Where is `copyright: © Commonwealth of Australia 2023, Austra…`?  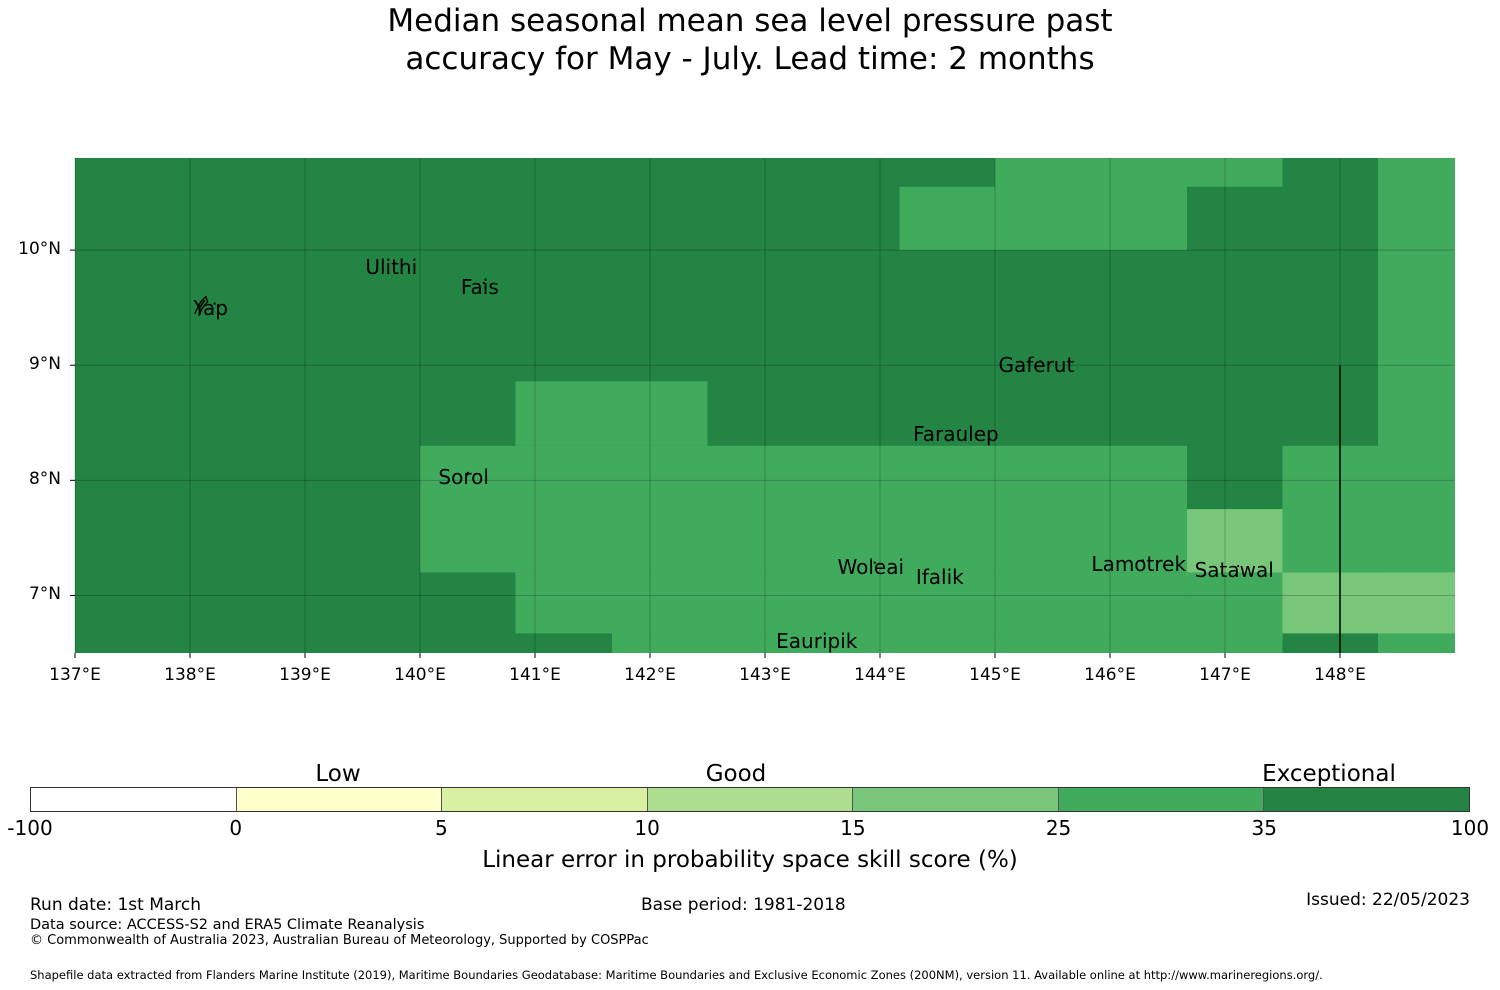 copyright: © Commonwealth of Australia 2023, Austra… is located at coordinates (339, 940).